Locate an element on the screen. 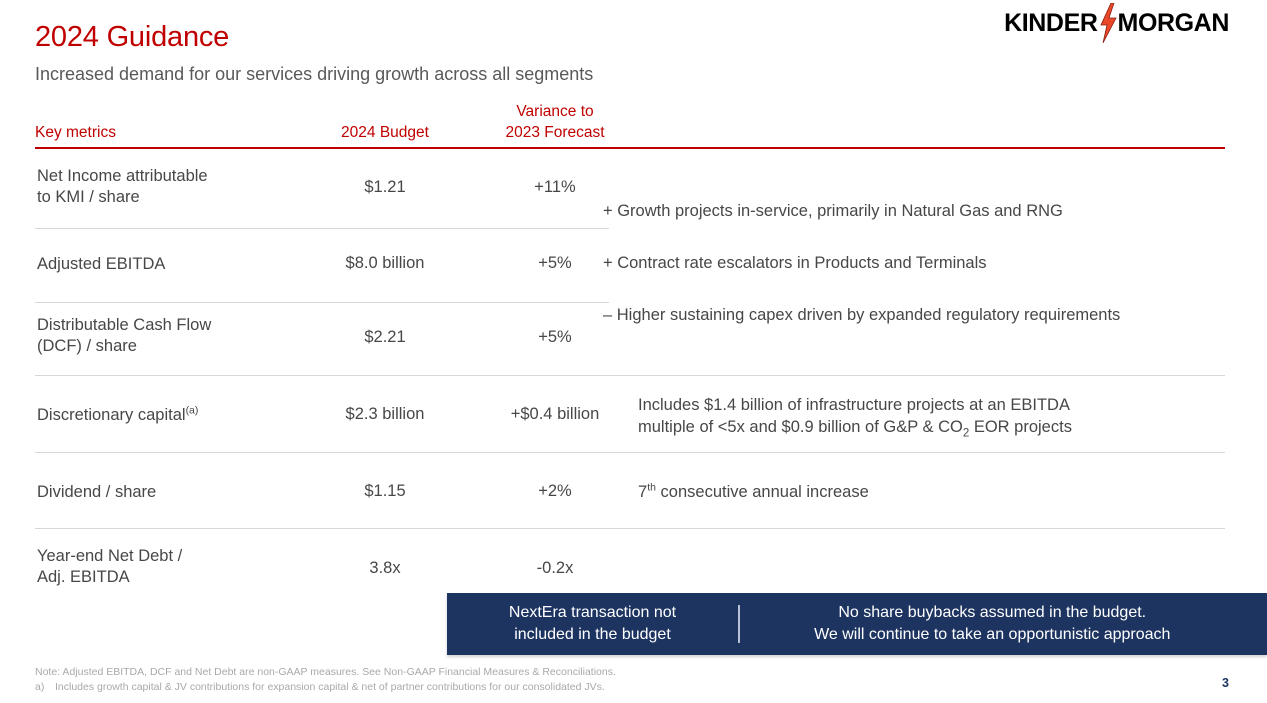 This screenshot has height=703, width=1267. kinder-morgan-logo: KINDER MORGAN is located at coordinates (1117, 23).